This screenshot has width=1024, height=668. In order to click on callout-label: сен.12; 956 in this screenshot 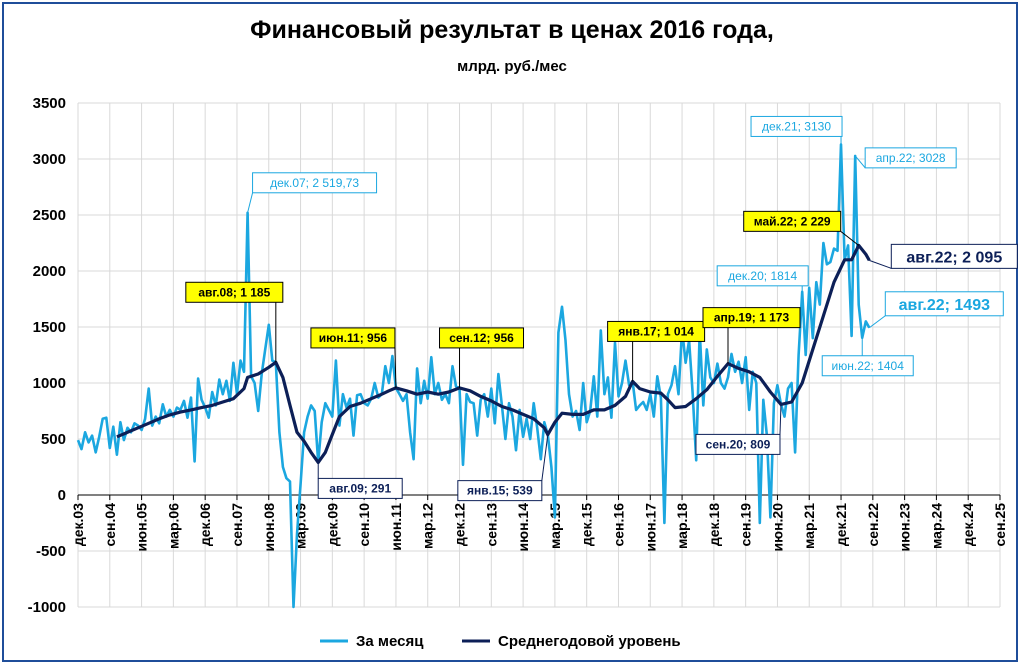, I will do `click(481, 338)`.